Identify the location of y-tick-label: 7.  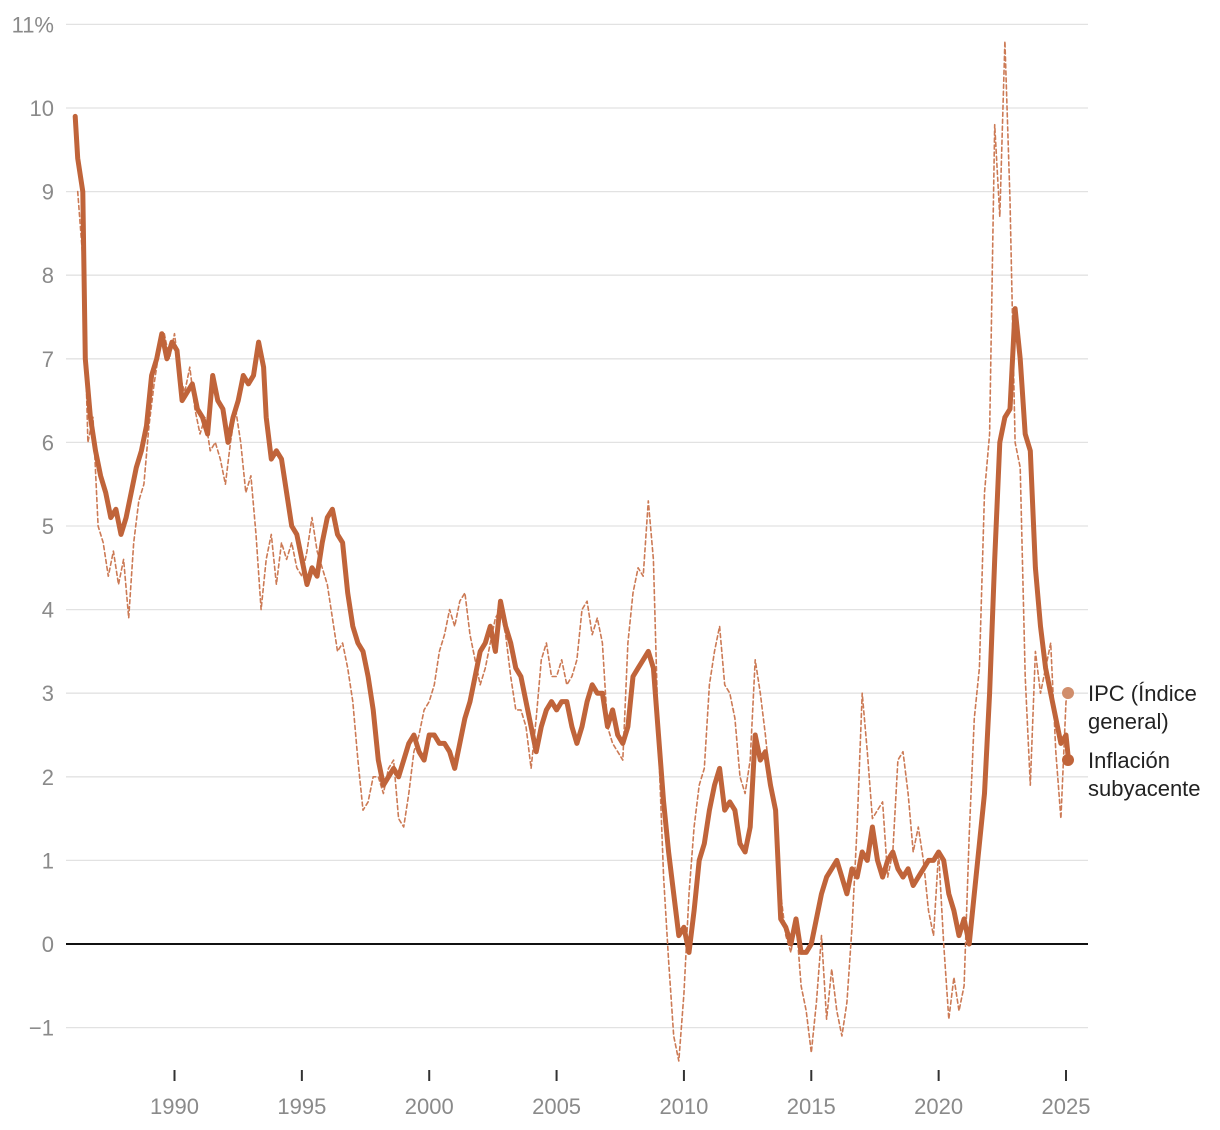
(48, 359).